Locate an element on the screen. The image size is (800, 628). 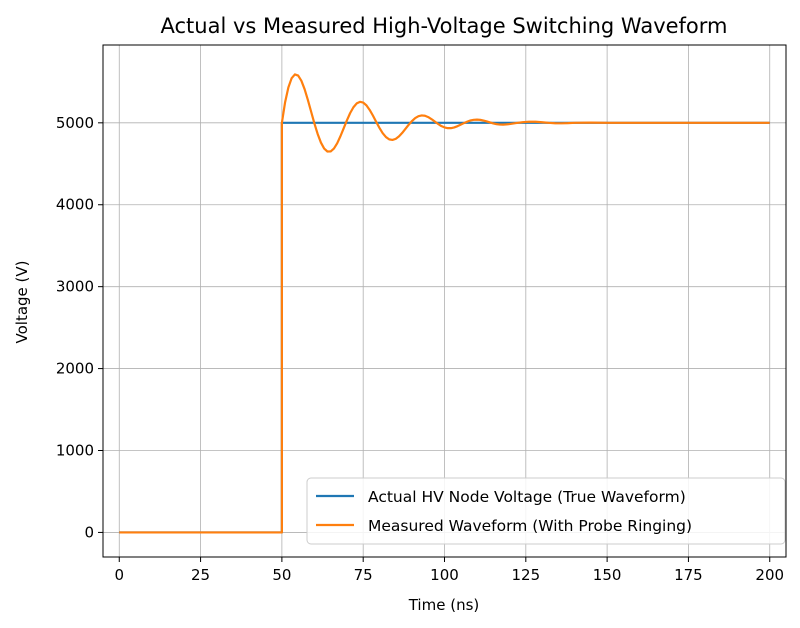
x-axis-title: Time (ns) is located at coordinates (444, 605).